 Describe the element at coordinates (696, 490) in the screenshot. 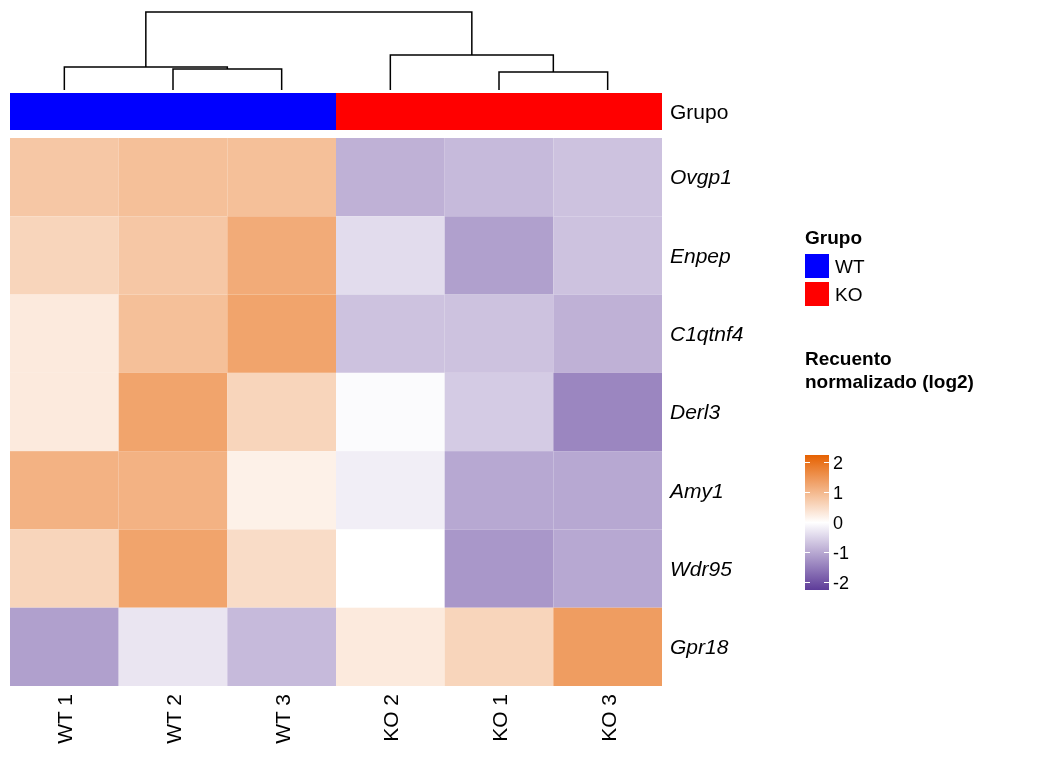

I see `y-tick-label: Amy1` at that location.